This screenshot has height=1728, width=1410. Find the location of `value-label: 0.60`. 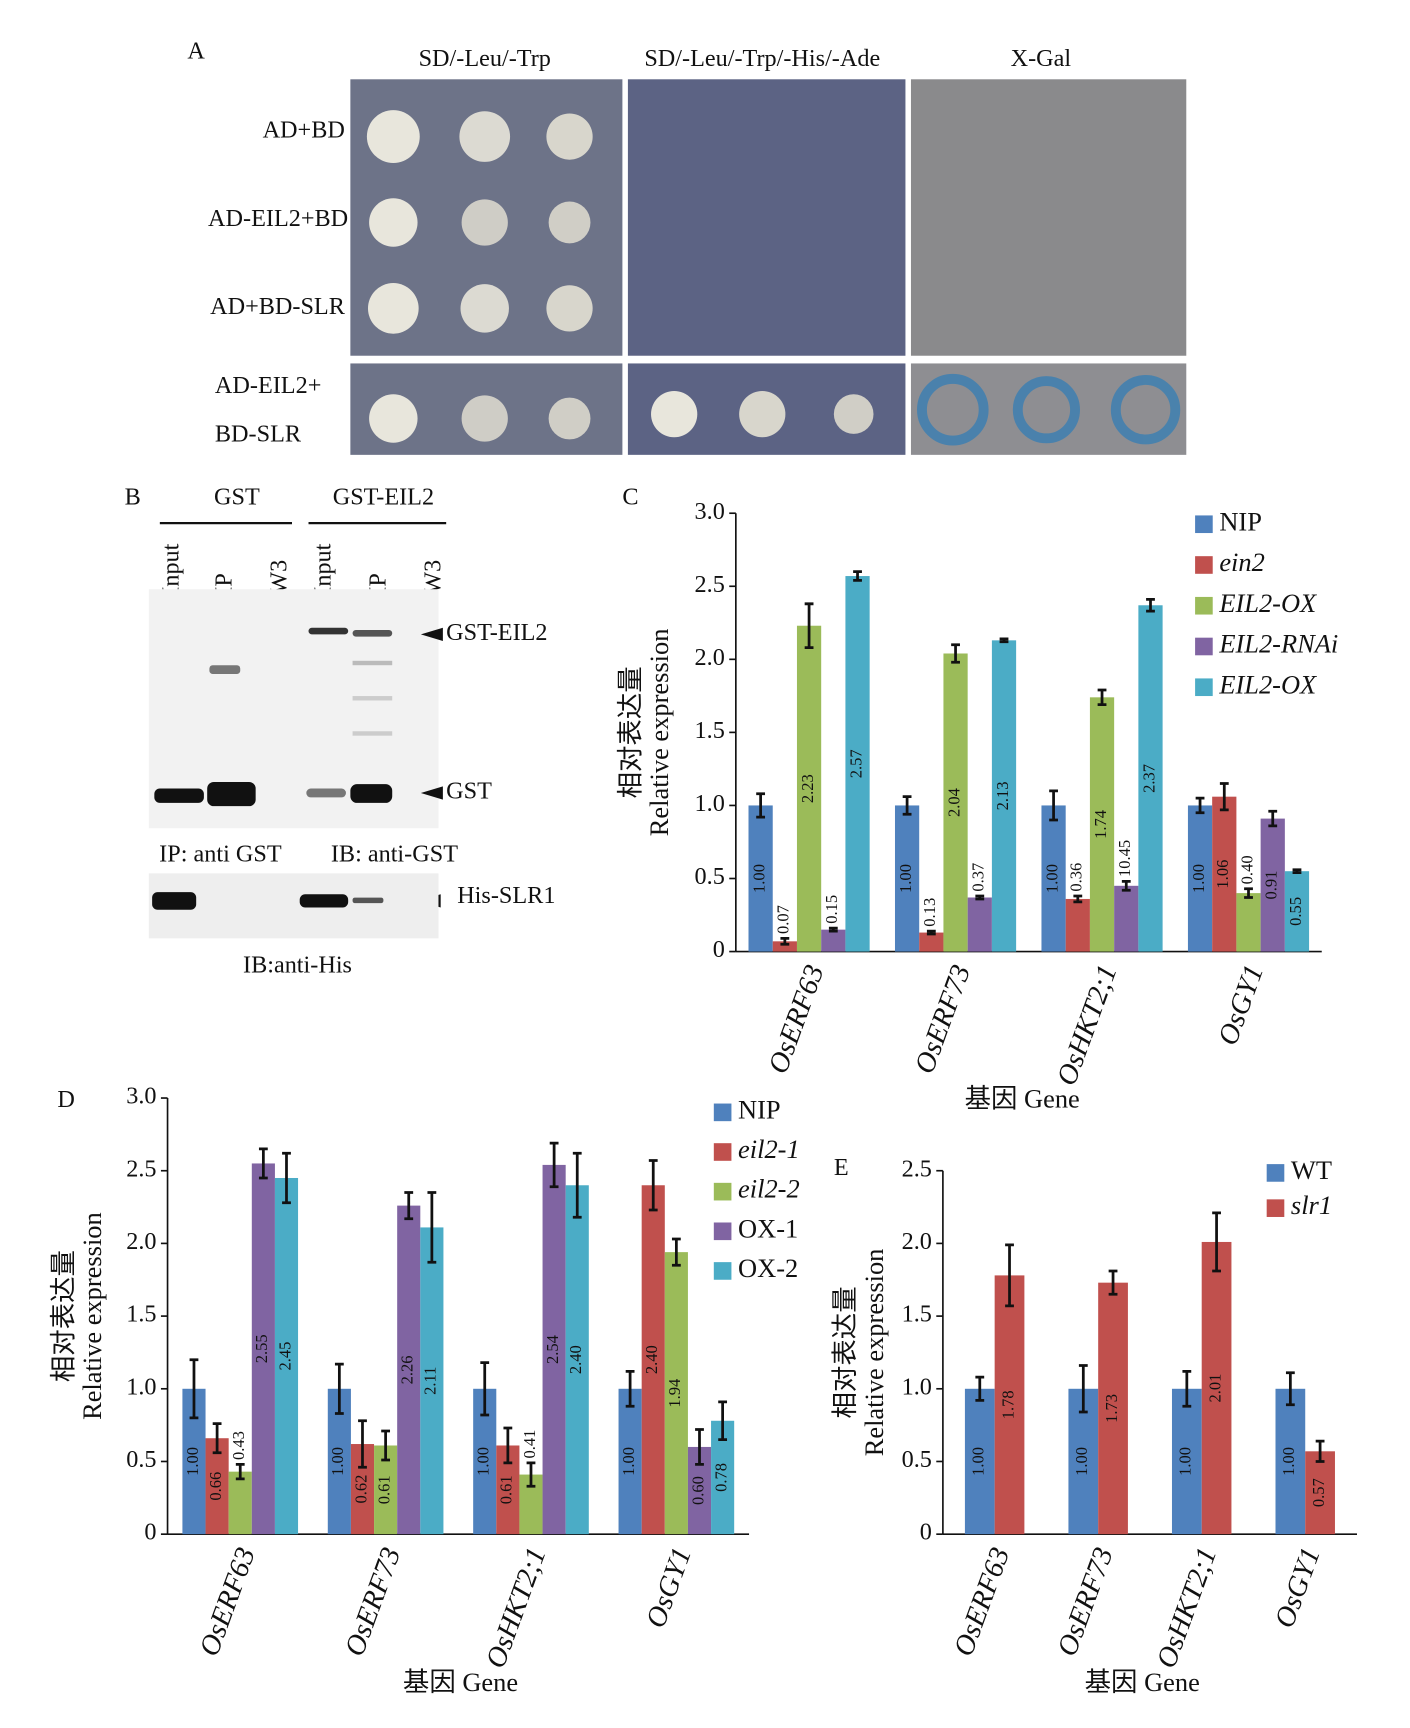

value-label: 0.60 is located at coordinates (697, 1490).